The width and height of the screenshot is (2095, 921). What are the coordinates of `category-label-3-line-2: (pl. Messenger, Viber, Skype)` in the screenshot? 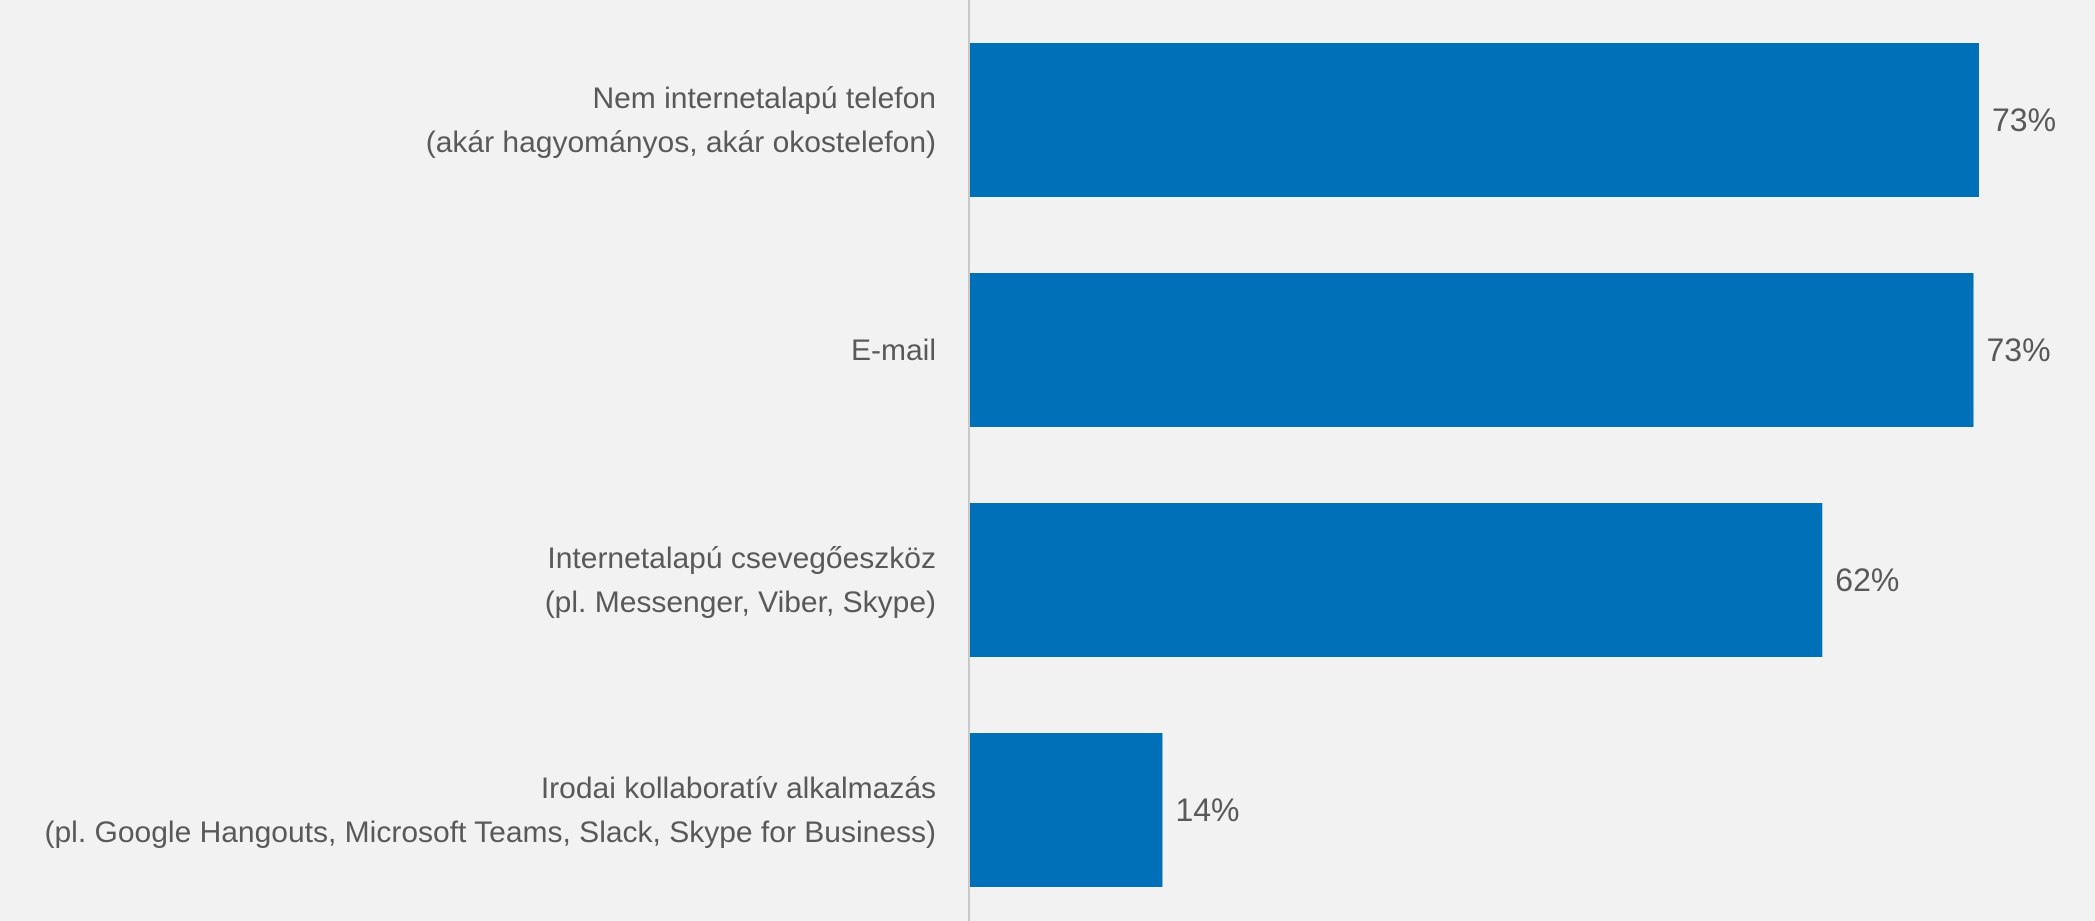 It's located at (740, 602).